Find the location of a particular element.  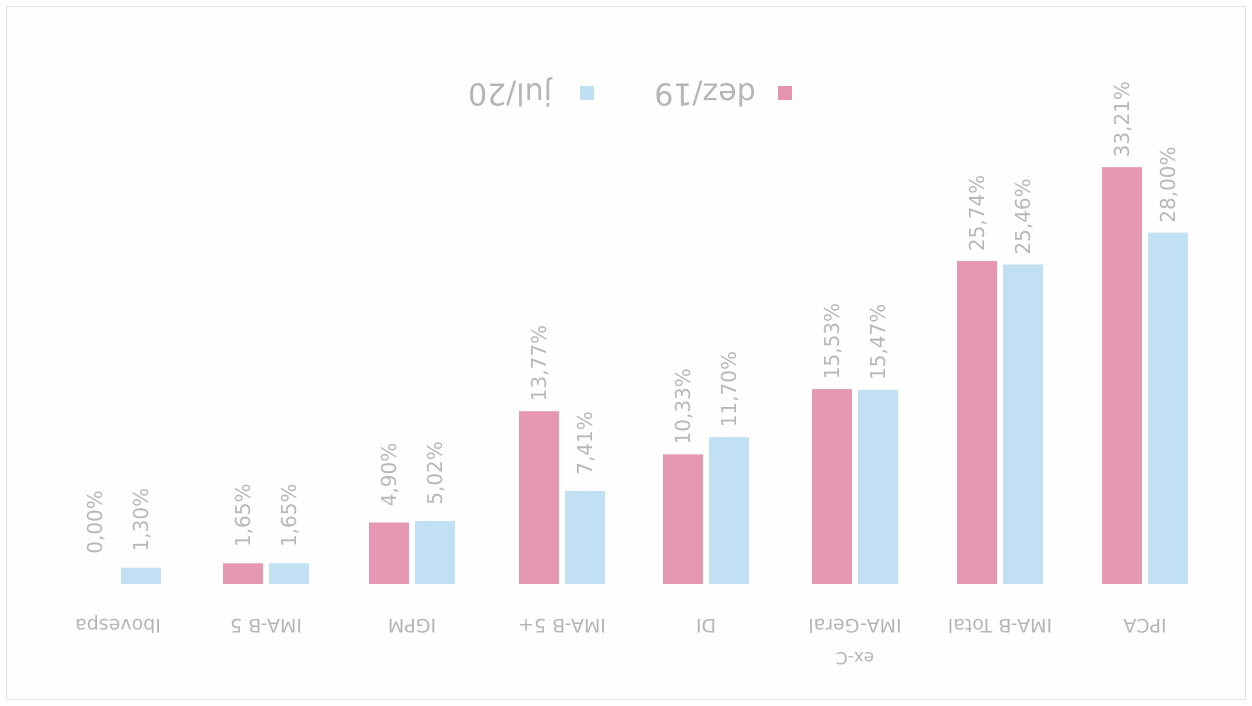

category-label: IMA-B Total is located at coordinates (1000, 625).